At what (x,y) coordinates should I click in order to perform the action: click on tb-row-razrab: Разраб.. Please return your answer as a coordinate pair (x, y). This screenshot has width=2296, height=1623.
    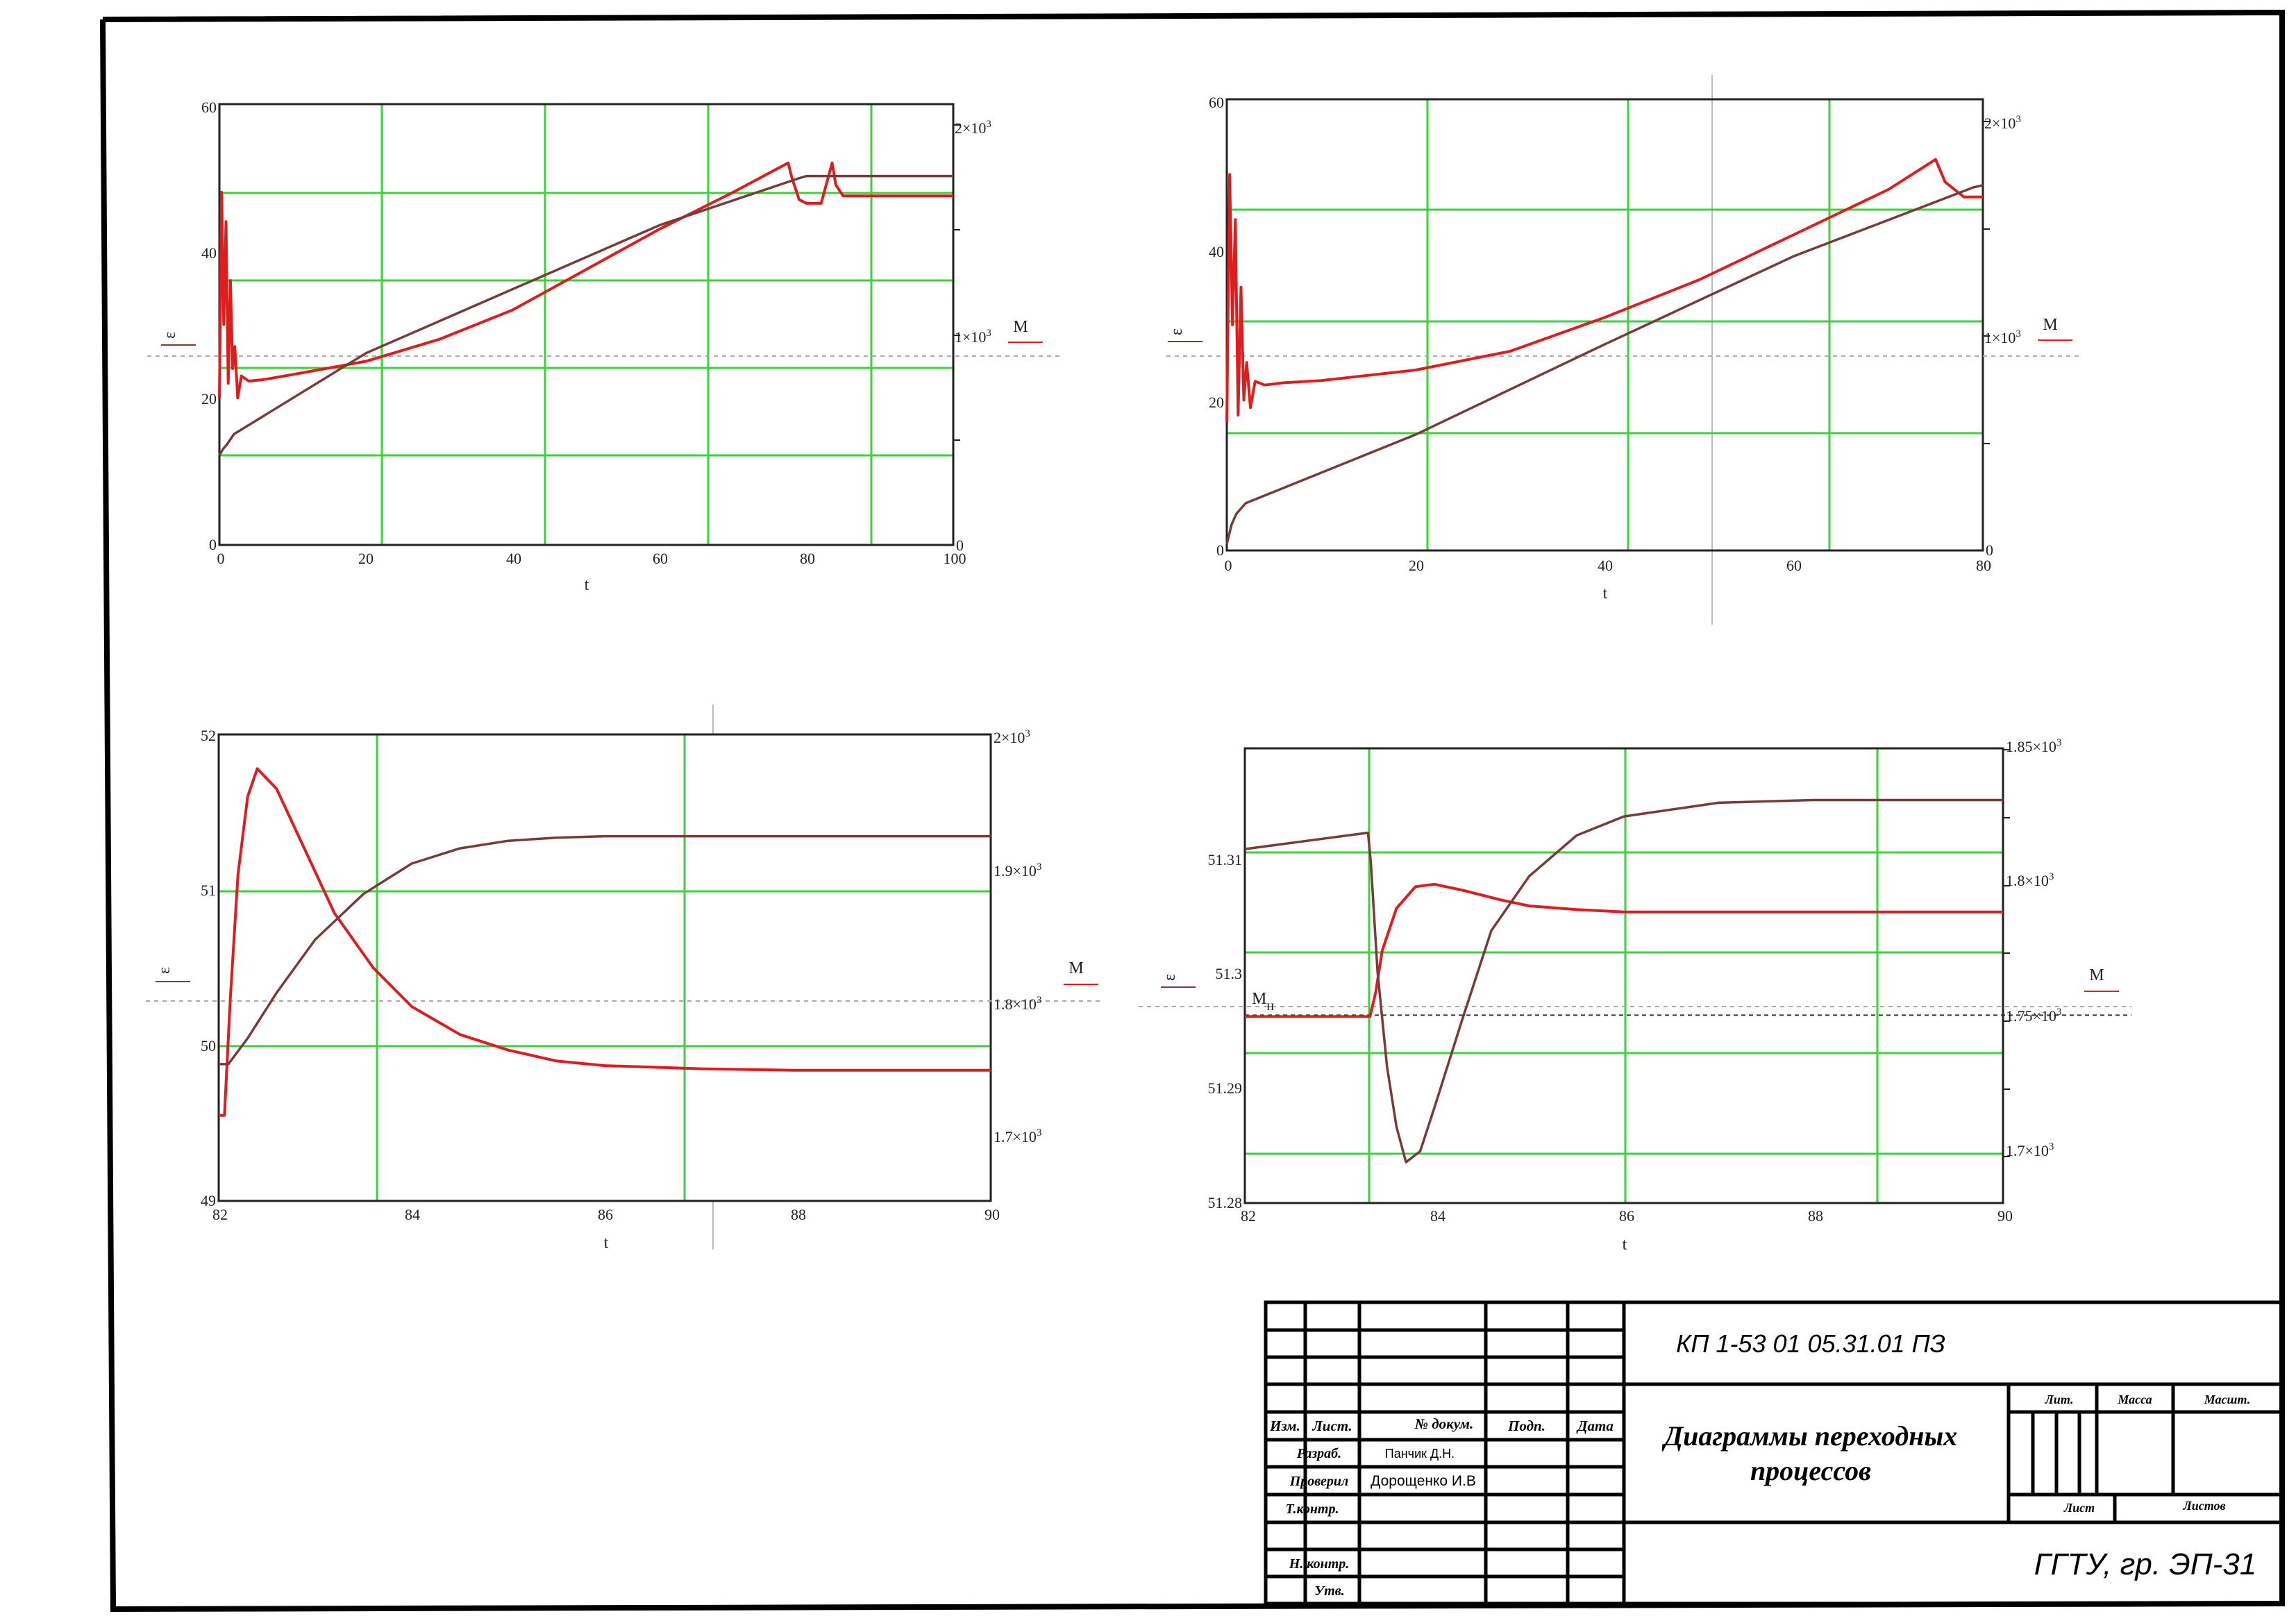
    Looking at the image, I should click on (1318, 1453).